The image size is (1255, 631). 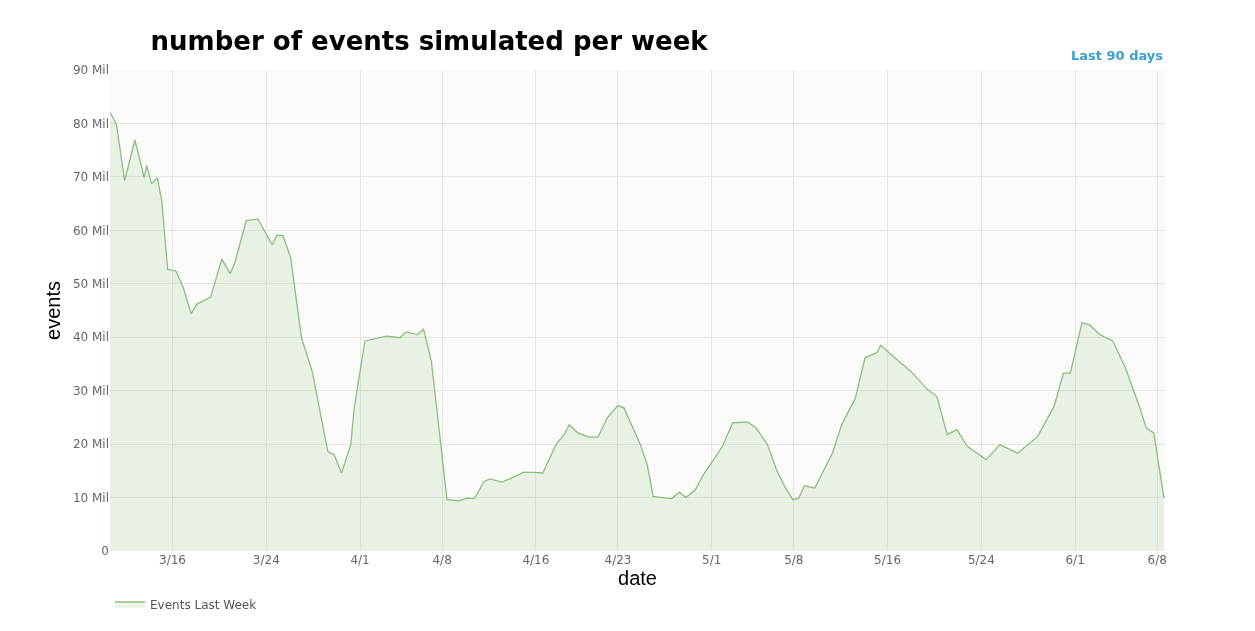 I want to click on x-tick-label: 5/16, so click(x=888, y=560).